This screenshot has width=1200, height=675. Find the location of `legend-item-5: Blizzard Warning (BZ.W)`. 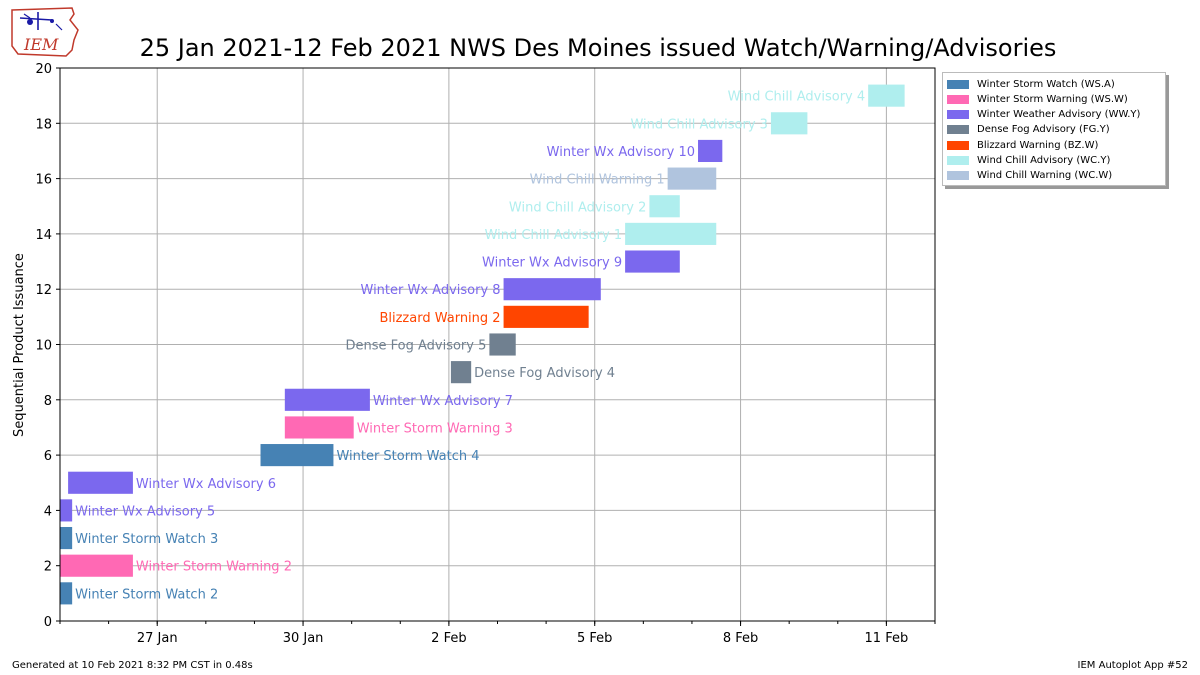

legend-item-5: Blizzard Warning (BZ.W) is located at coordinates (1022, 145).